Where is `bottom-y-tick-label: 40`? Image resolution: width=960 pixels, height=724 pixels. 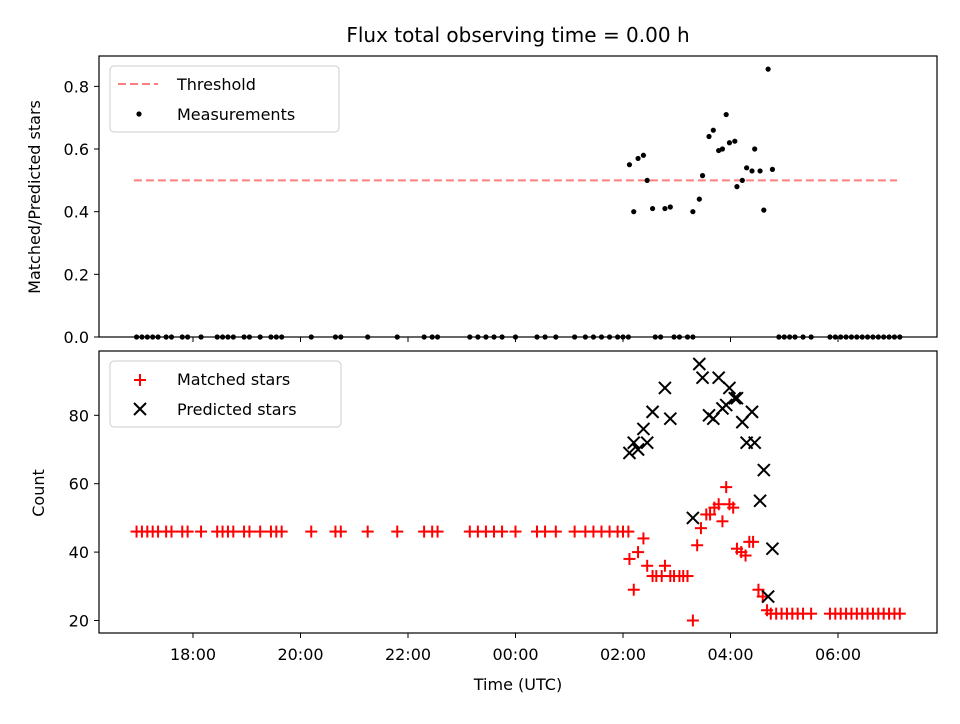 bottom-y-tick-label: 40 is located at coordinates (79, 552).